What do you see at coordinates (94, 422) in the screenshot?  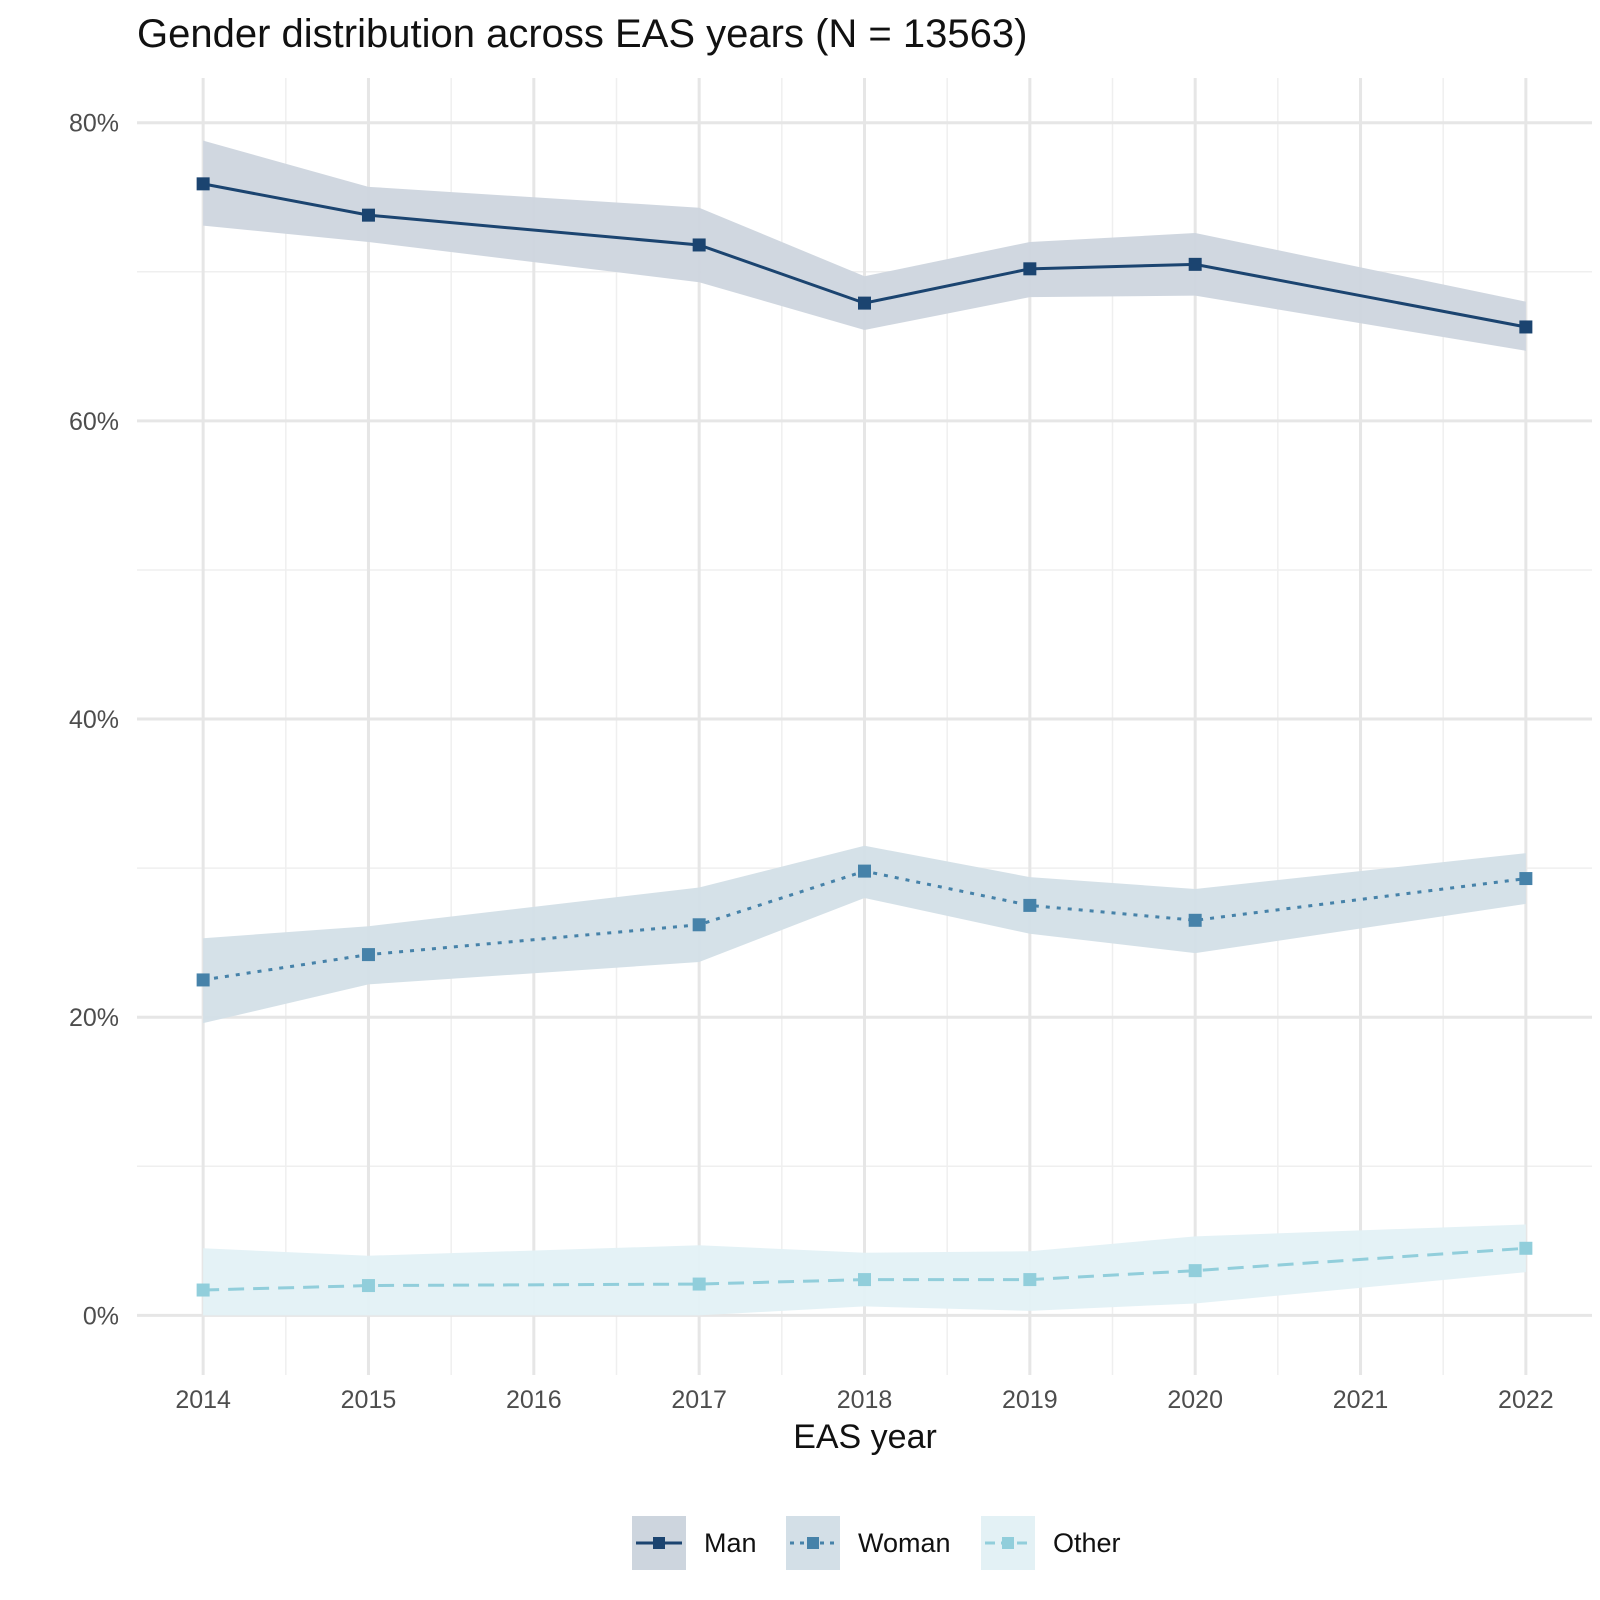 I see `y-tick-label: 60%` at bounding box center [94, 422].